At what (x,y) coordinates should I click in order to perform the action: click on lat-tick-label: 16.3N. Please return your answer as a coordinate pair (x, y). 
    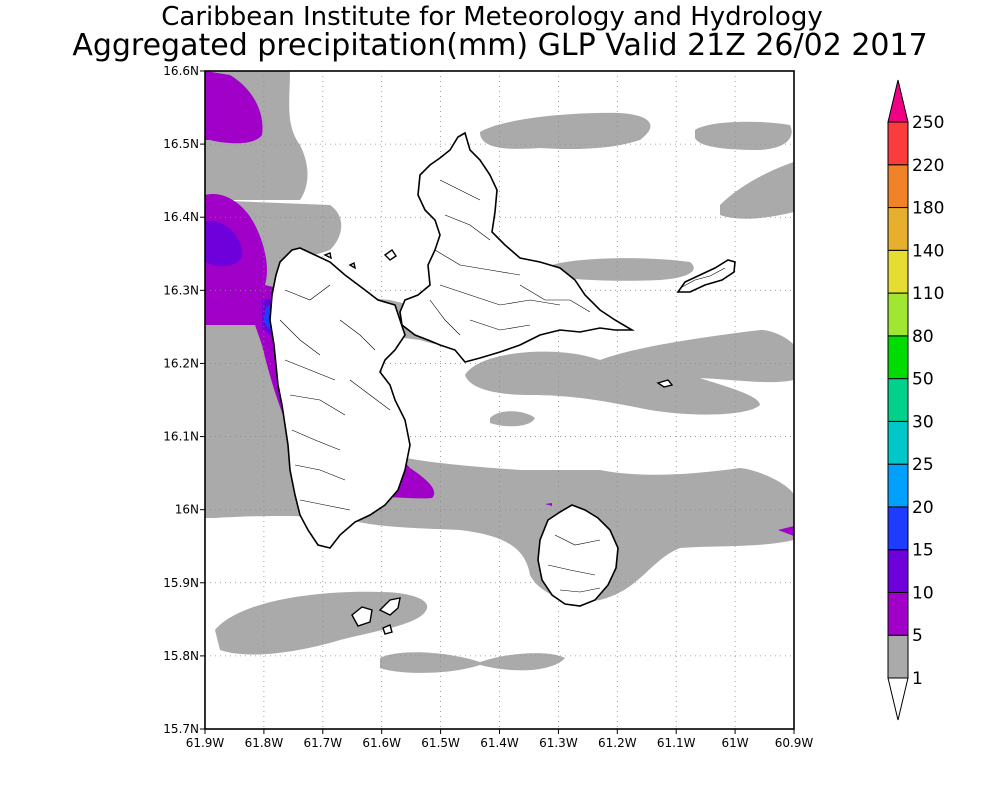
    Looking at the image, I should click on (181, 290).